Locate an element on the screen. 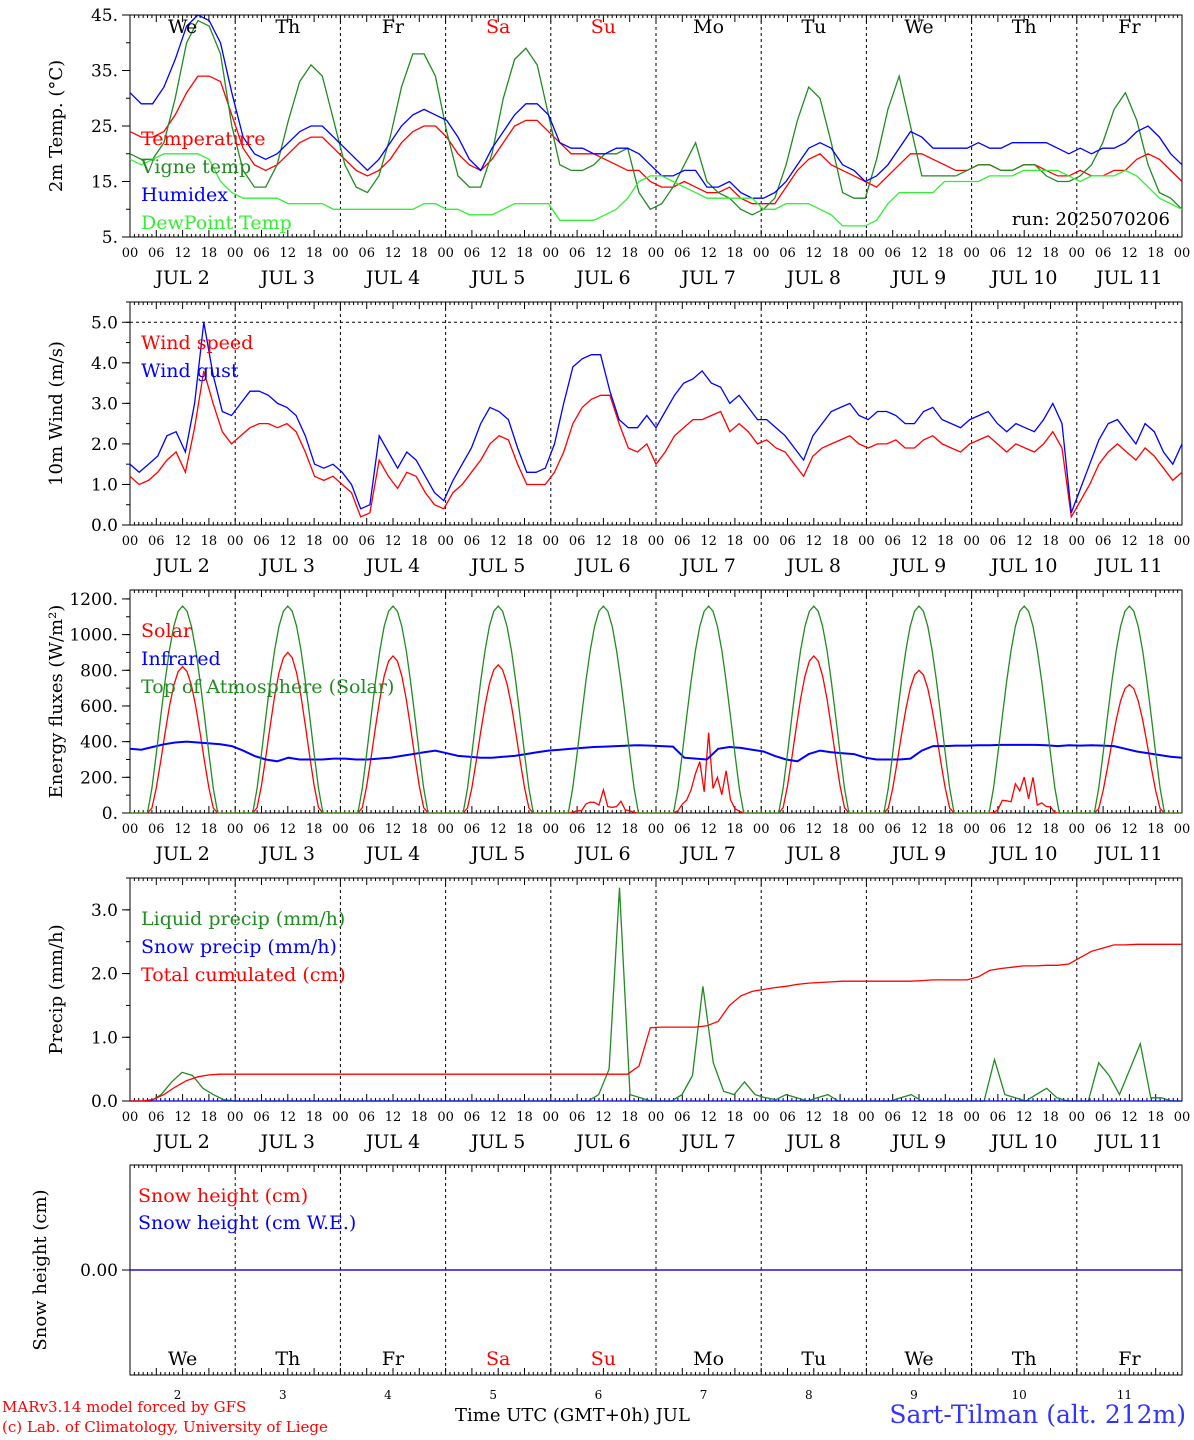  panel-1-y-tick-label: 35. is located at coordinates (104, 72).